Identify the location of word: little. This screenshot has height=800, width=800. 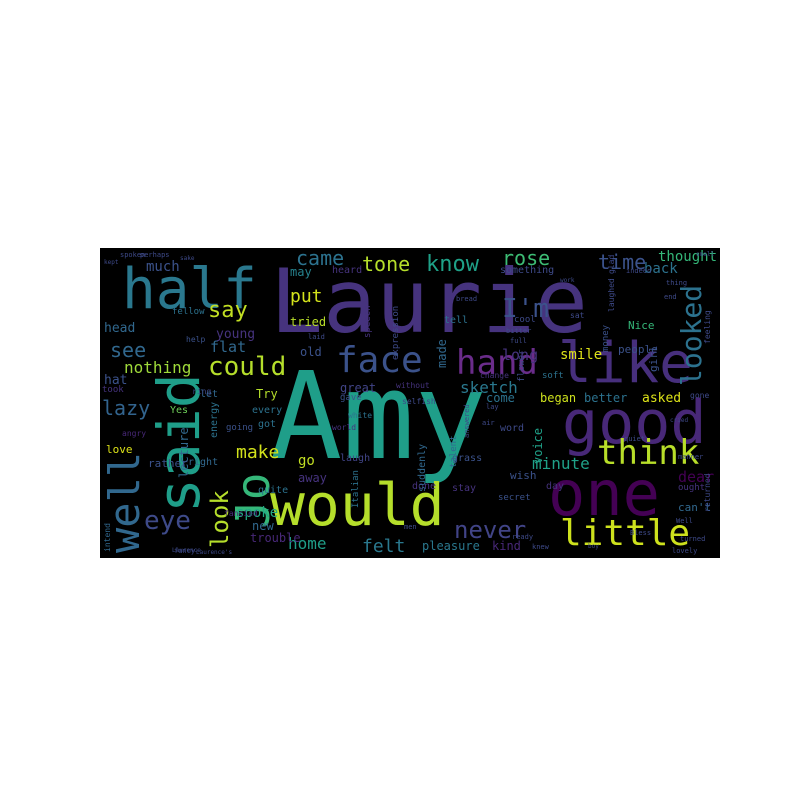
(625, 533).